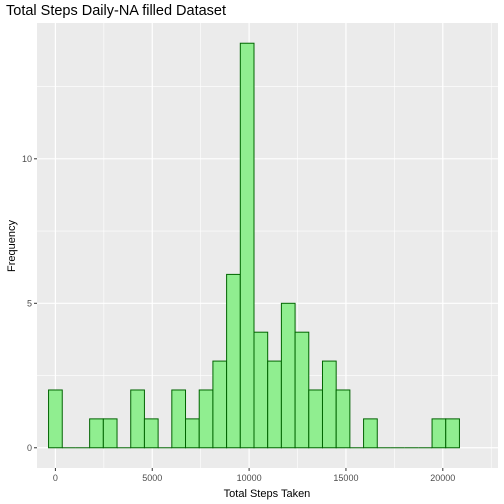 This screenshot has height=504, width=504. I want to click on y-tick-label: 10, so click(27, 159).